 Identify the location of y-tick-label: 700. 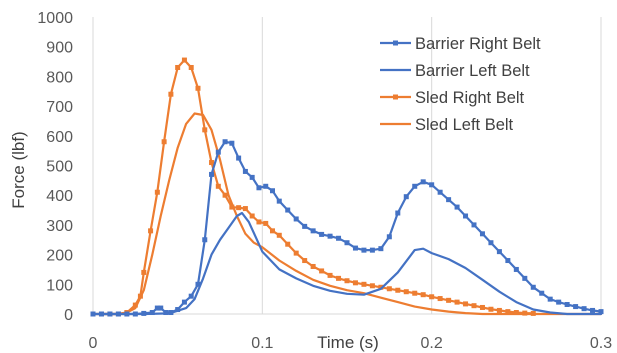
(59, 107).